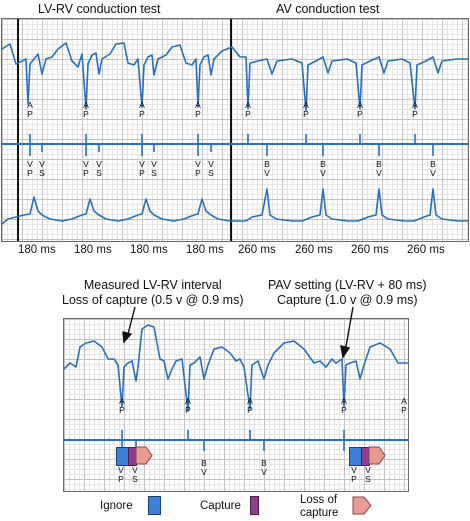 This screenshot has height=521, width=470. Describe the element at coordinates (254, 505) in the screenshot. I see `legend-swatch-capture` at that location.